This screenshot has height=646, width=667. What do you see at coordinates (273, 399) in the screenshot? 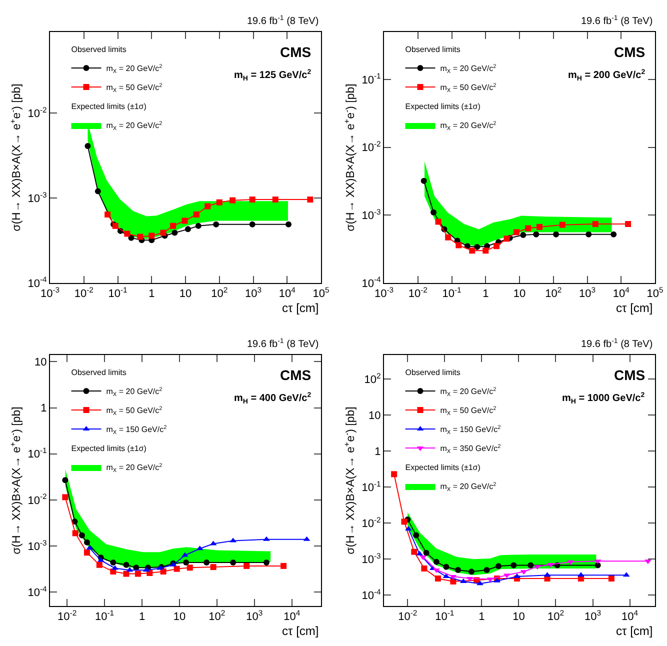
I see `annotation: m$_{H}$ = 400 GeV/c$^{2}$` at bounding box center [273, 399].